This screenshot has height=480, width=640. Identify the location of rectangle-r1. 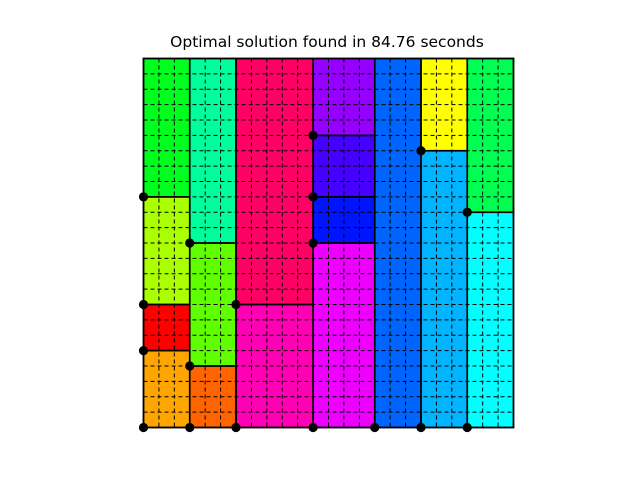
(166, 127).